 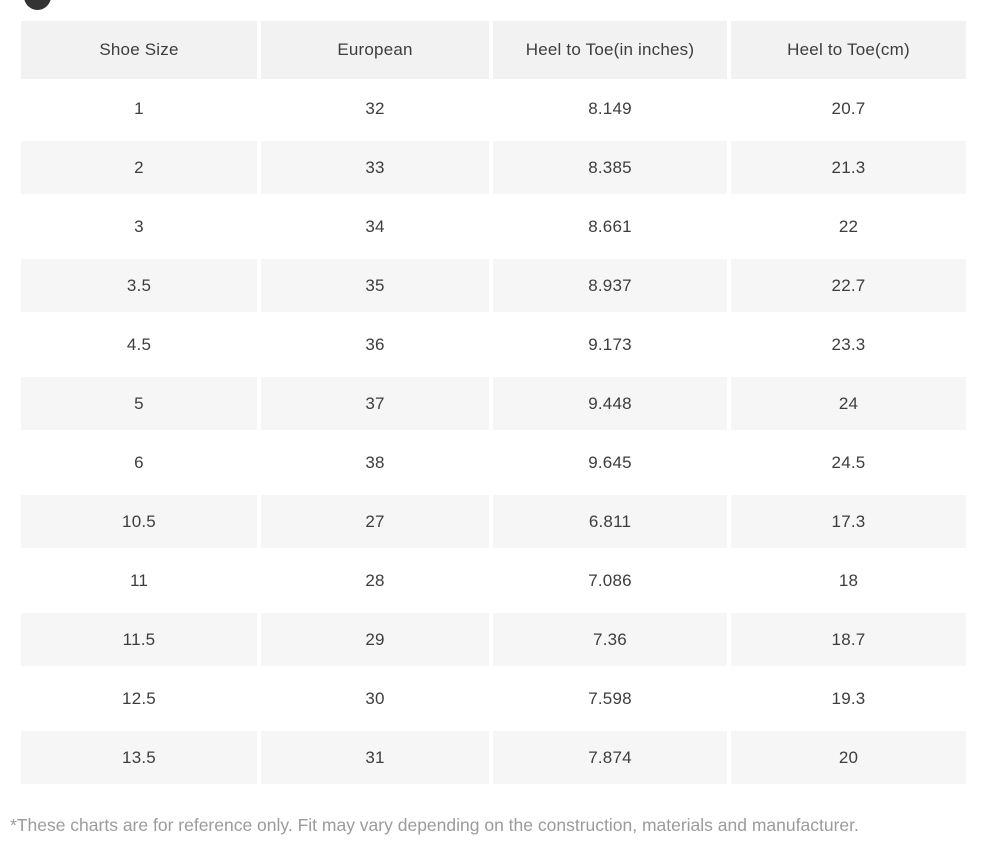 I want to click on table-cell: 11.5, so click(x=139, y=639).